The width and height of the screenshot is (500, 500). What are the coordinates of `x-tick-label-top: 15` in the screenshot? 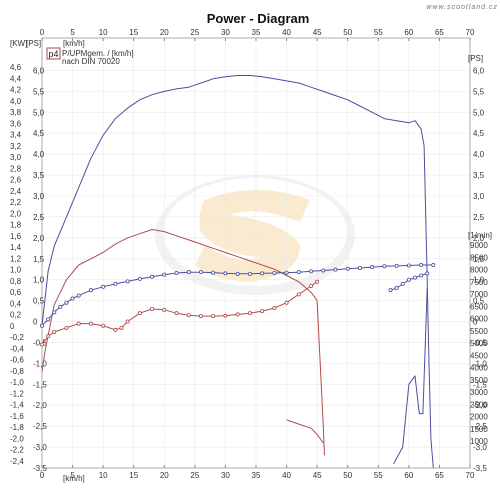 It's located at (133, 32).